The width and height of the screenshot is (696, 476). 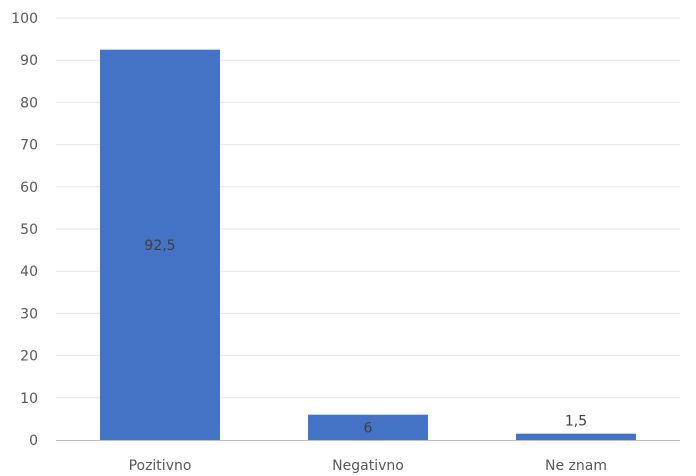 I want to click on y-tick-label: 10, so click(x=29, y=399).